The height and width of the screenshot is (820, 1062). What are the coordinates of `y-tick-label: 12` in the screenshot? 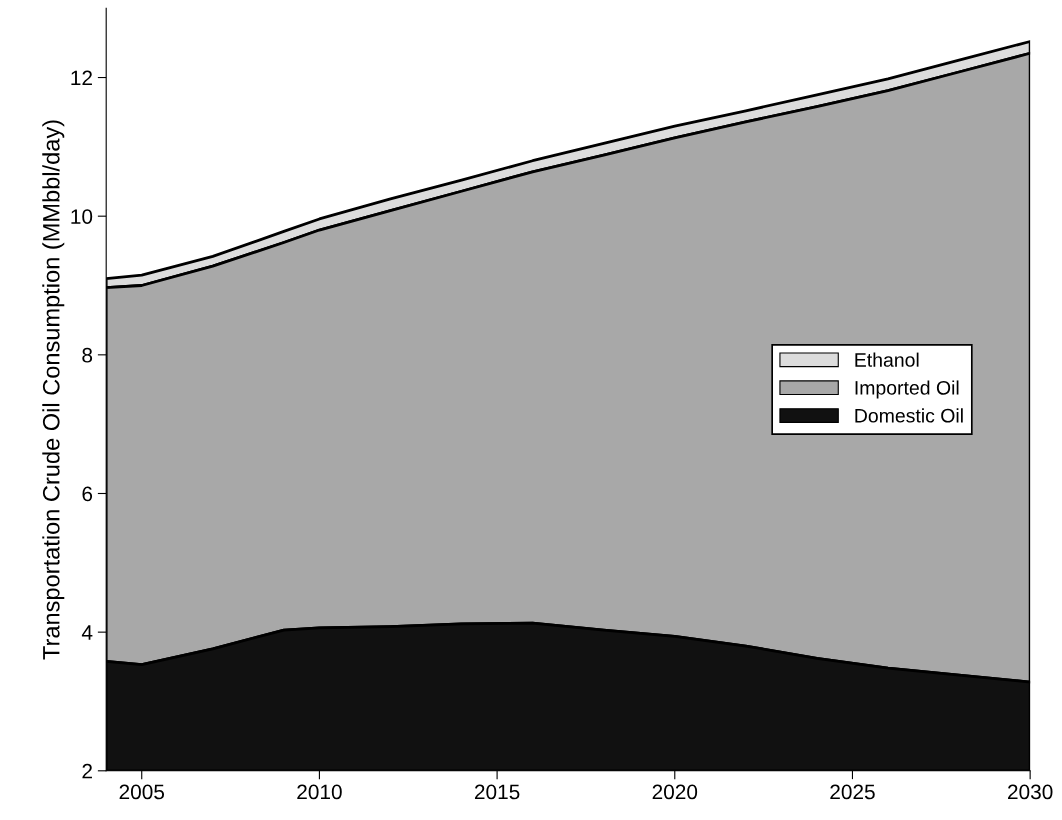 It's located at (81, 78).